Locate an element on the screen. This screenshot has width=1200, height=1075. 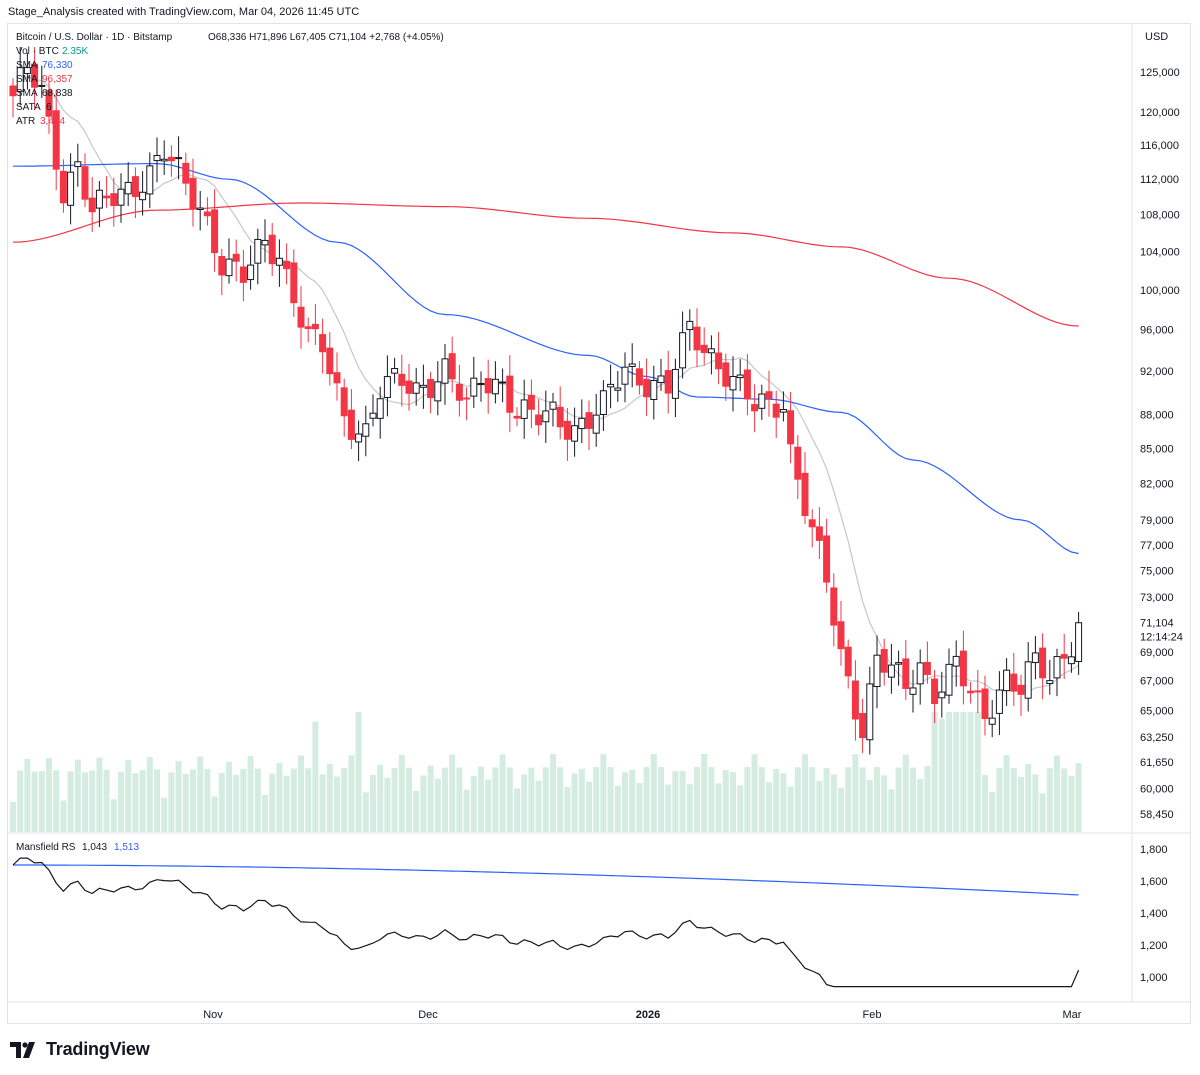
legend-vol-label: Vol · BTC is located at coordinates (37, 51).